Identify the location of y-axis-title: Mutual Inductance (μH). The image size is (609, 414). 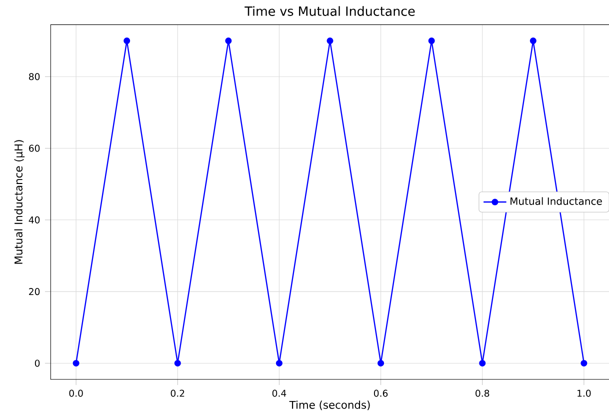
(19, 202).